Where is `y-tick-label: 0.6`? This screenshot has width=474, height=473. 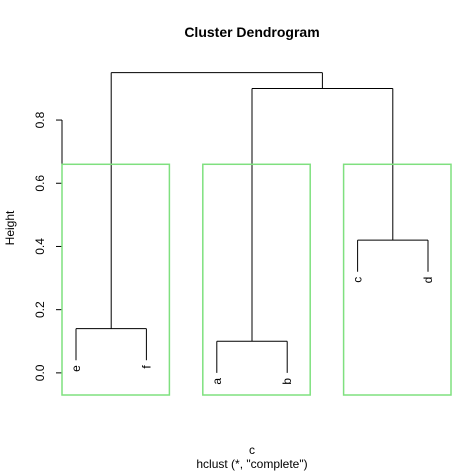
y-tick-label: 0.6 is located at coordinates (40, 183).